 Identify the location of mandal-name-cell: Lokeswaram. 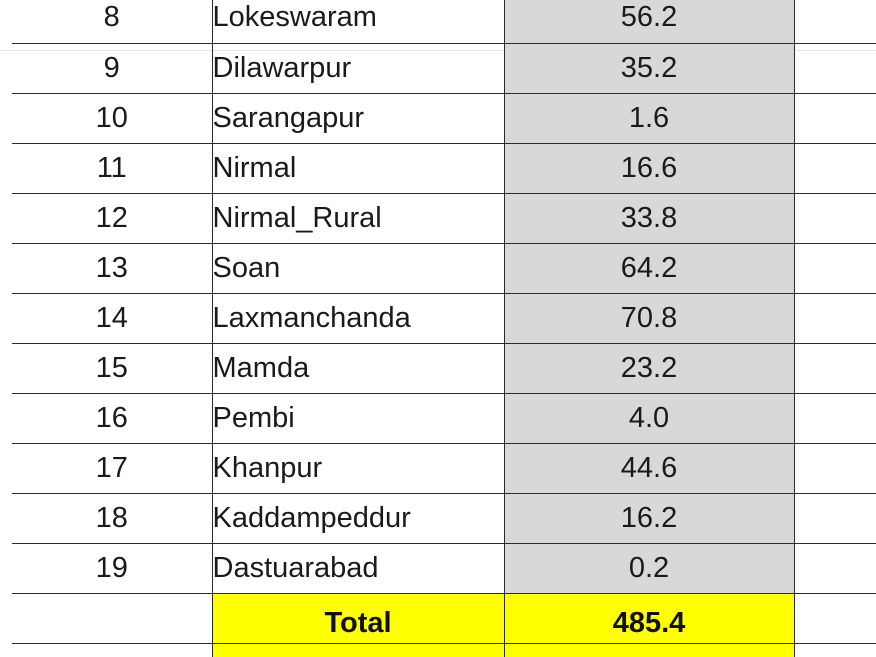
(358, 22).